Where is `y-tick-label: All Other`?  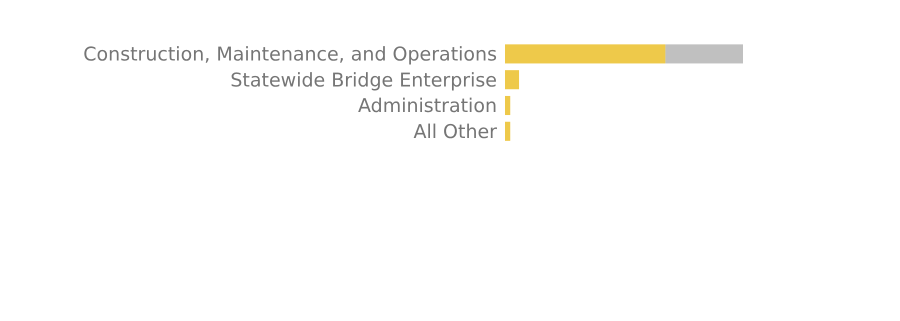 y-tick-label: All Other is located at coordinates (455, 131).